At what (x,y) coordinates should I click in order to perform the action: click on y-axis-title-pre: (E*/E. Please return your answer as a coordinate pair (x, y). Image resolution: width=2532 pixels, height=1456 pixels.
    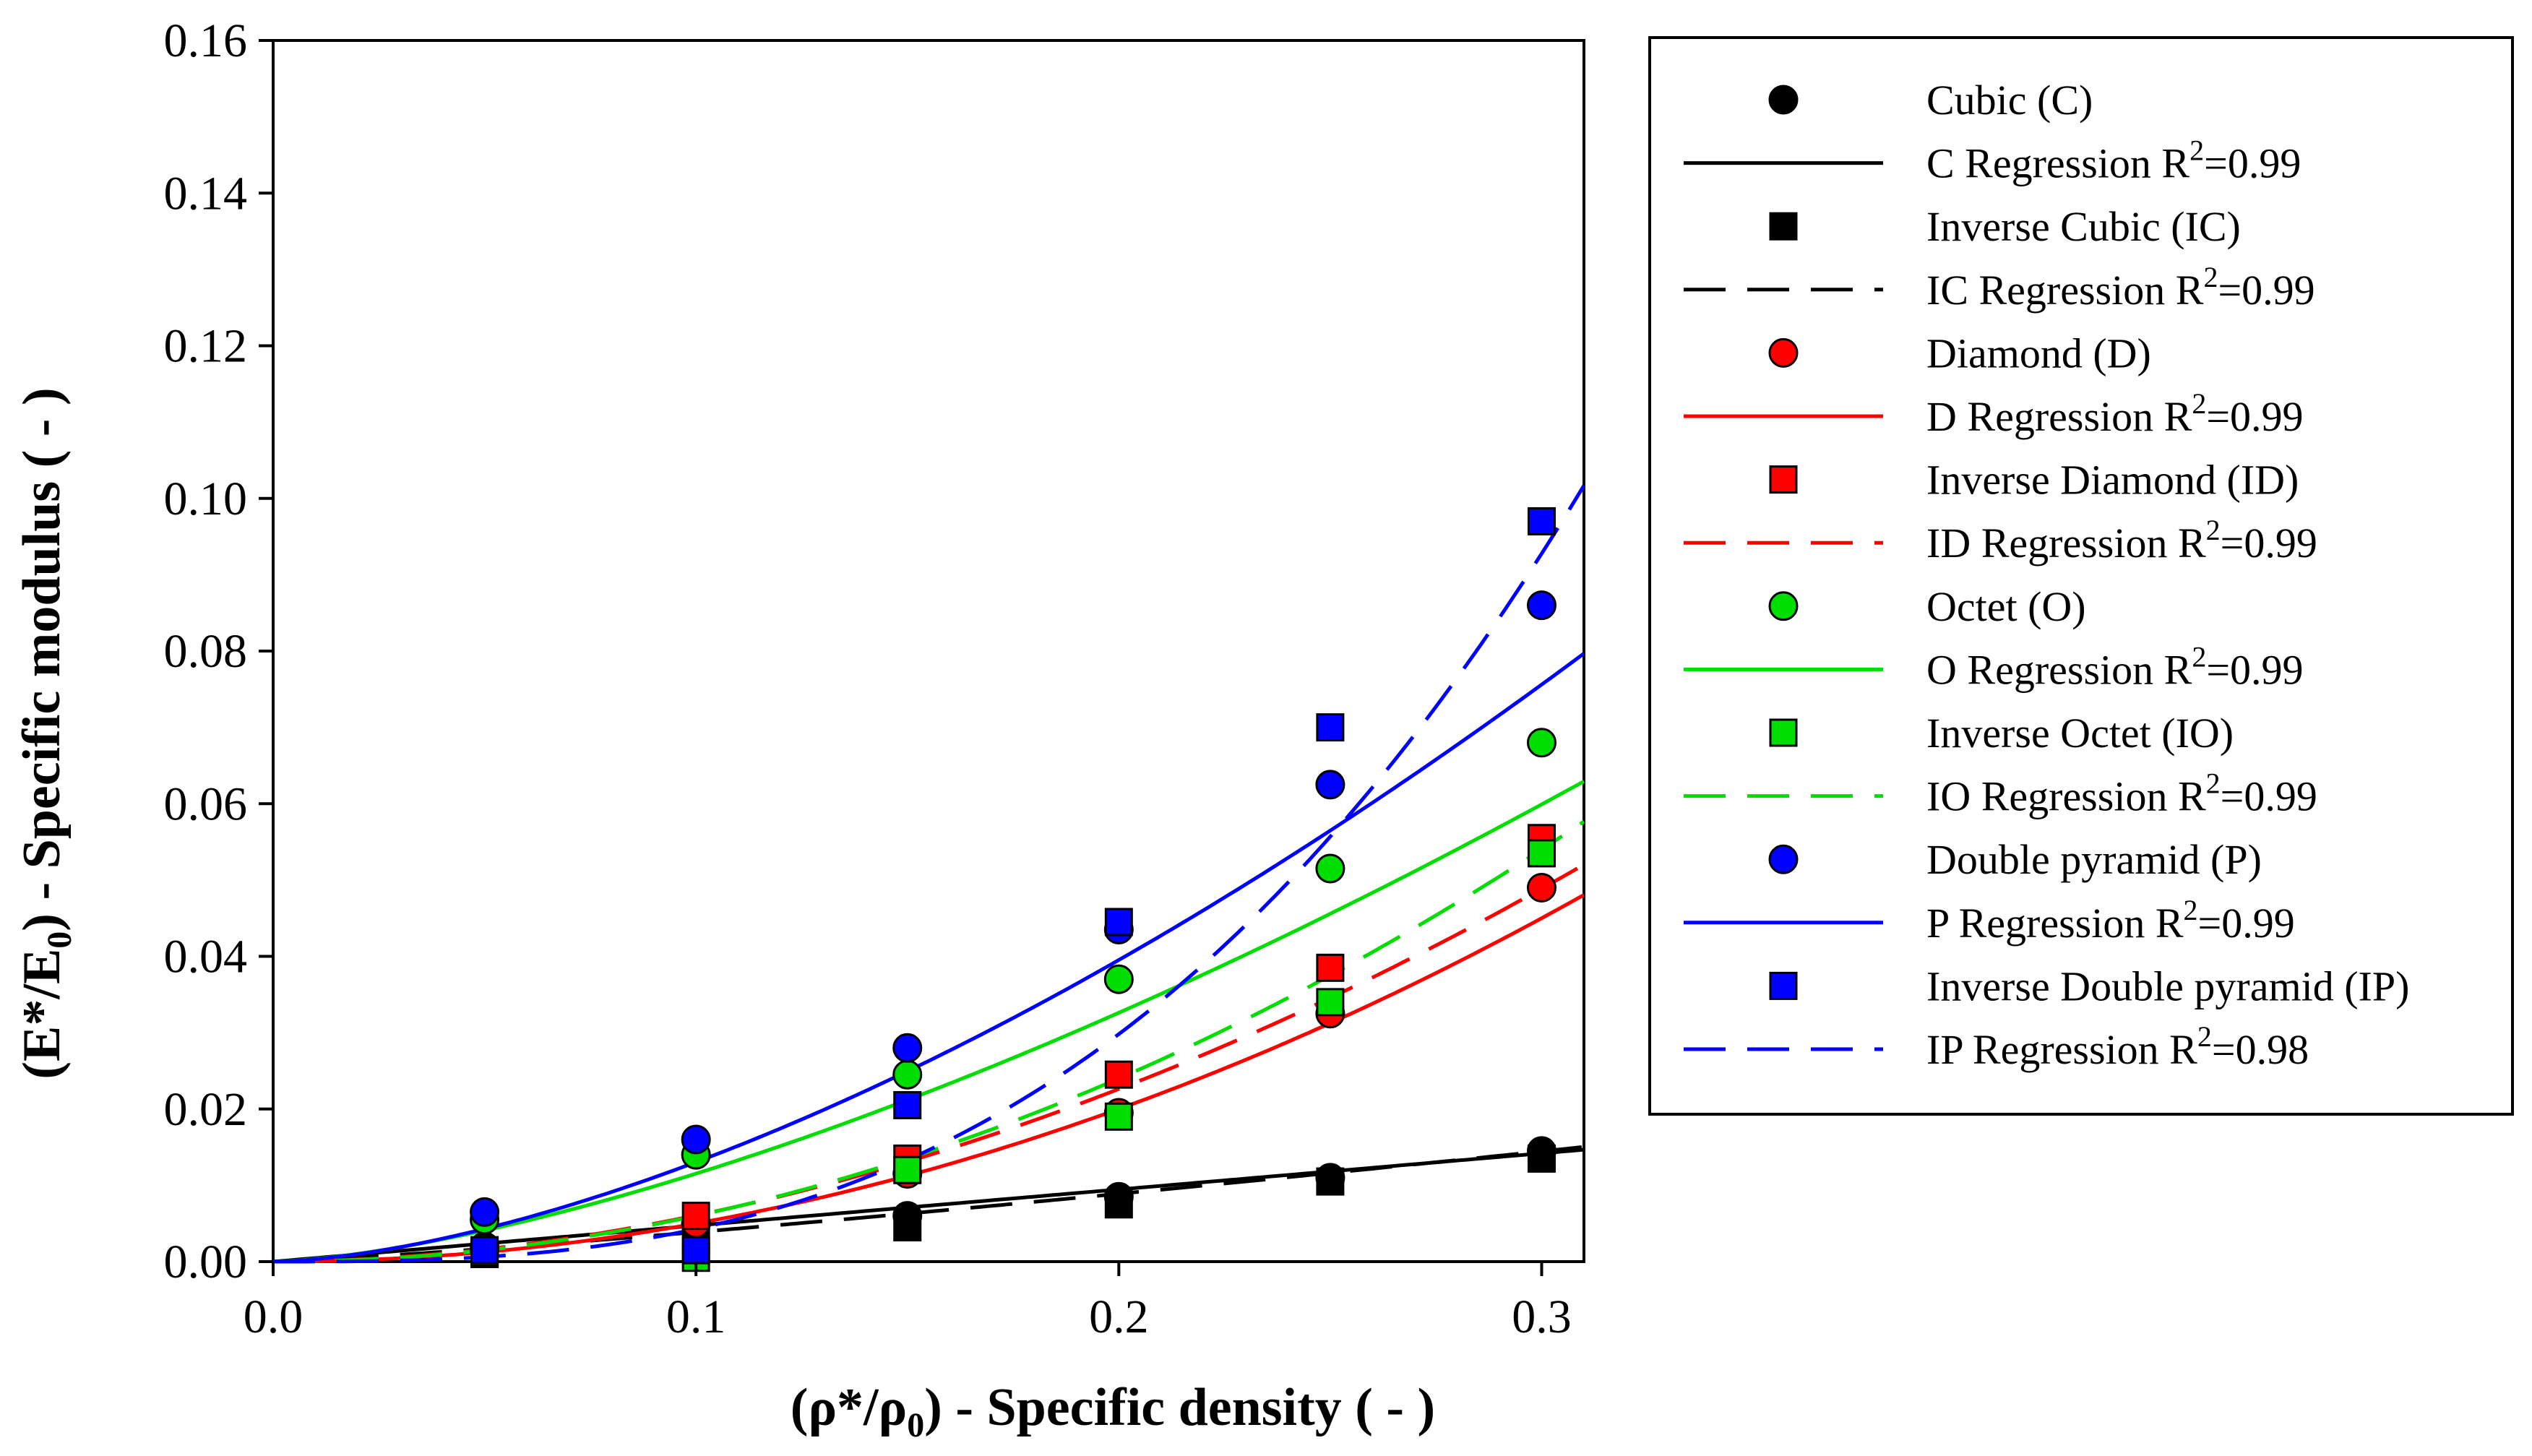
    Looking at the image, I should click on (42, 1014).